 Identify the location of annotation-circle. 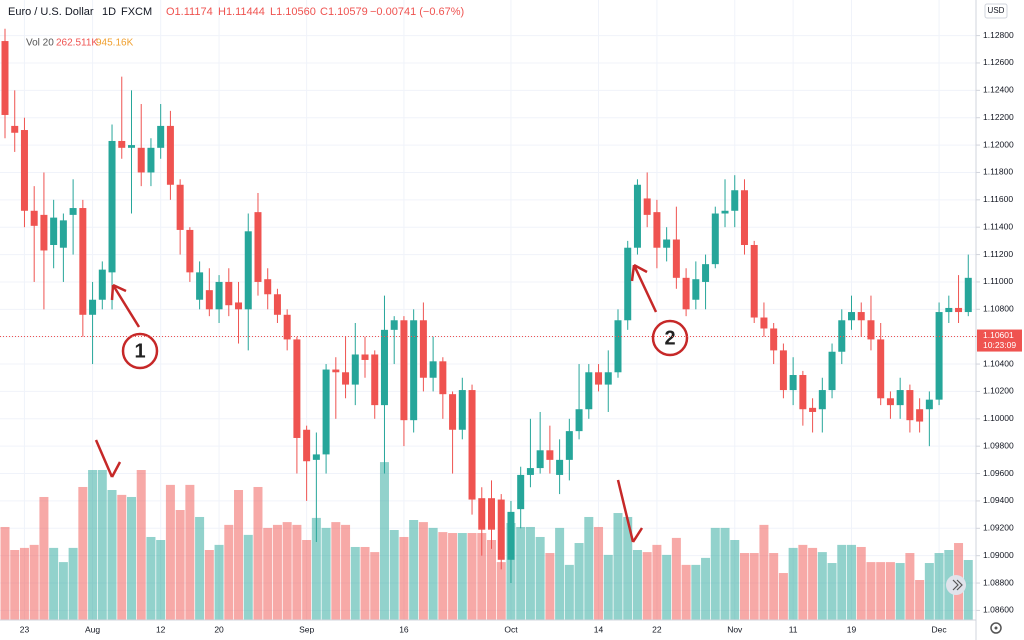
(670, 338).